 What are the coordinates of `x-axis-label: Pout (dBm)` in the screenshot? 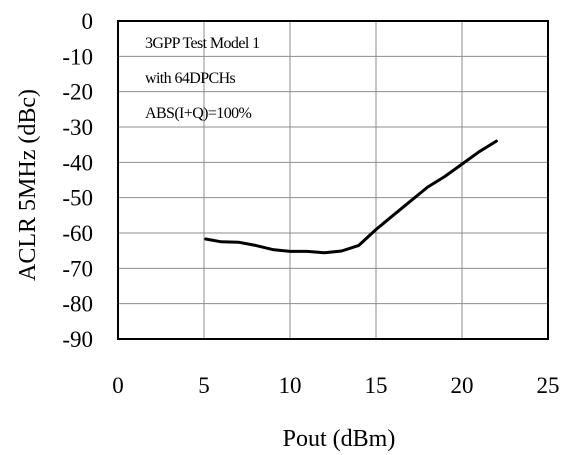 It's located at (339, 439).